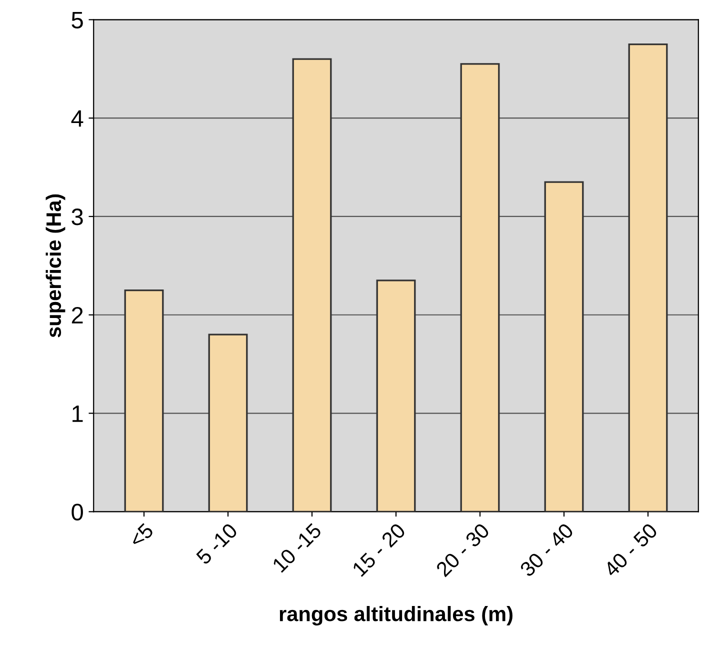 The height and width of the screenshot is (656, 720). Describe the element at coordinates (77, 315) in the screenshot. I see `y-tick-label: 2` at that location.